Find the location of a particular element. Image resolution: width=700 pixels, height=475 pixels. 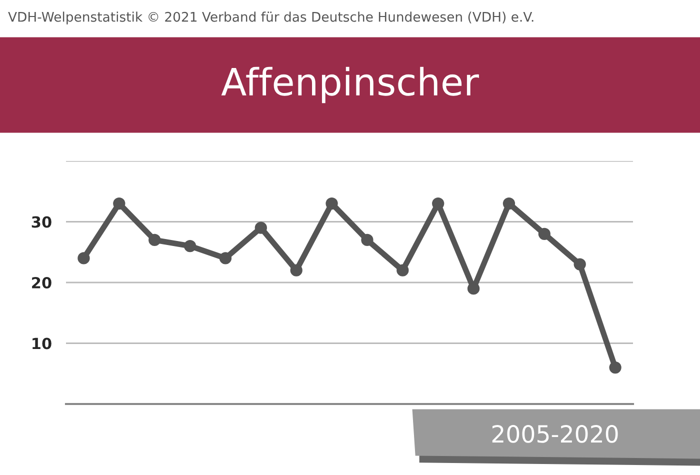

y-tick-label: 20 is located at coordinates (42, 282).